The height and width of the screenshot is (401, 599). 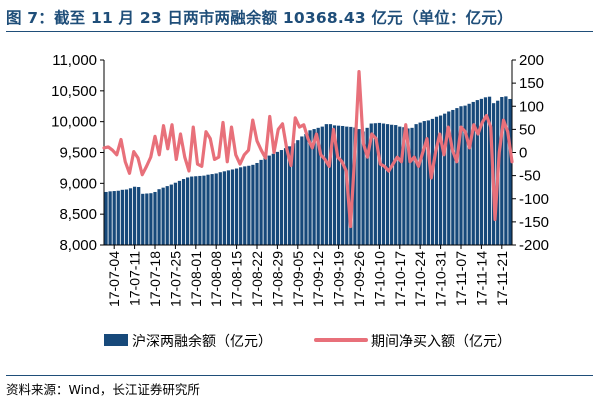 What do you see at coordinates (527, 129) in the screenshot?
I see `right-tick-label: 50` at bounding box center [527, 129].